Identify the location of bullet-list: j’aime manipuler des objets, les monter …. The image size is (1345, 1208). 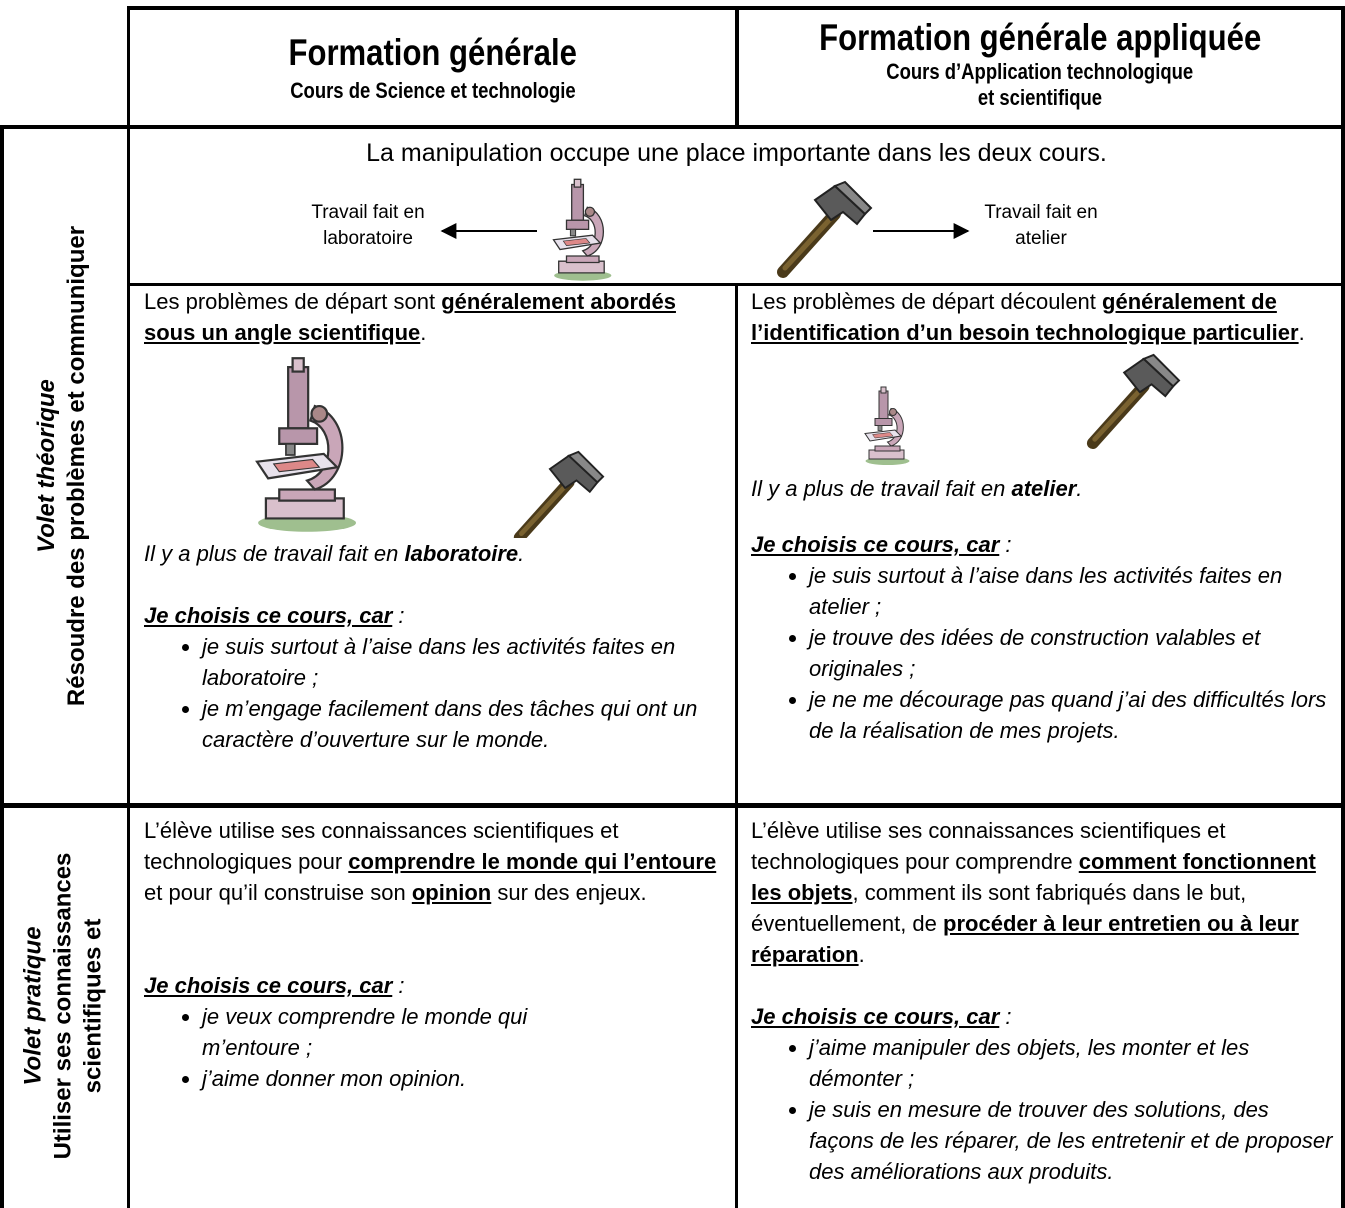
(1043, 1109).